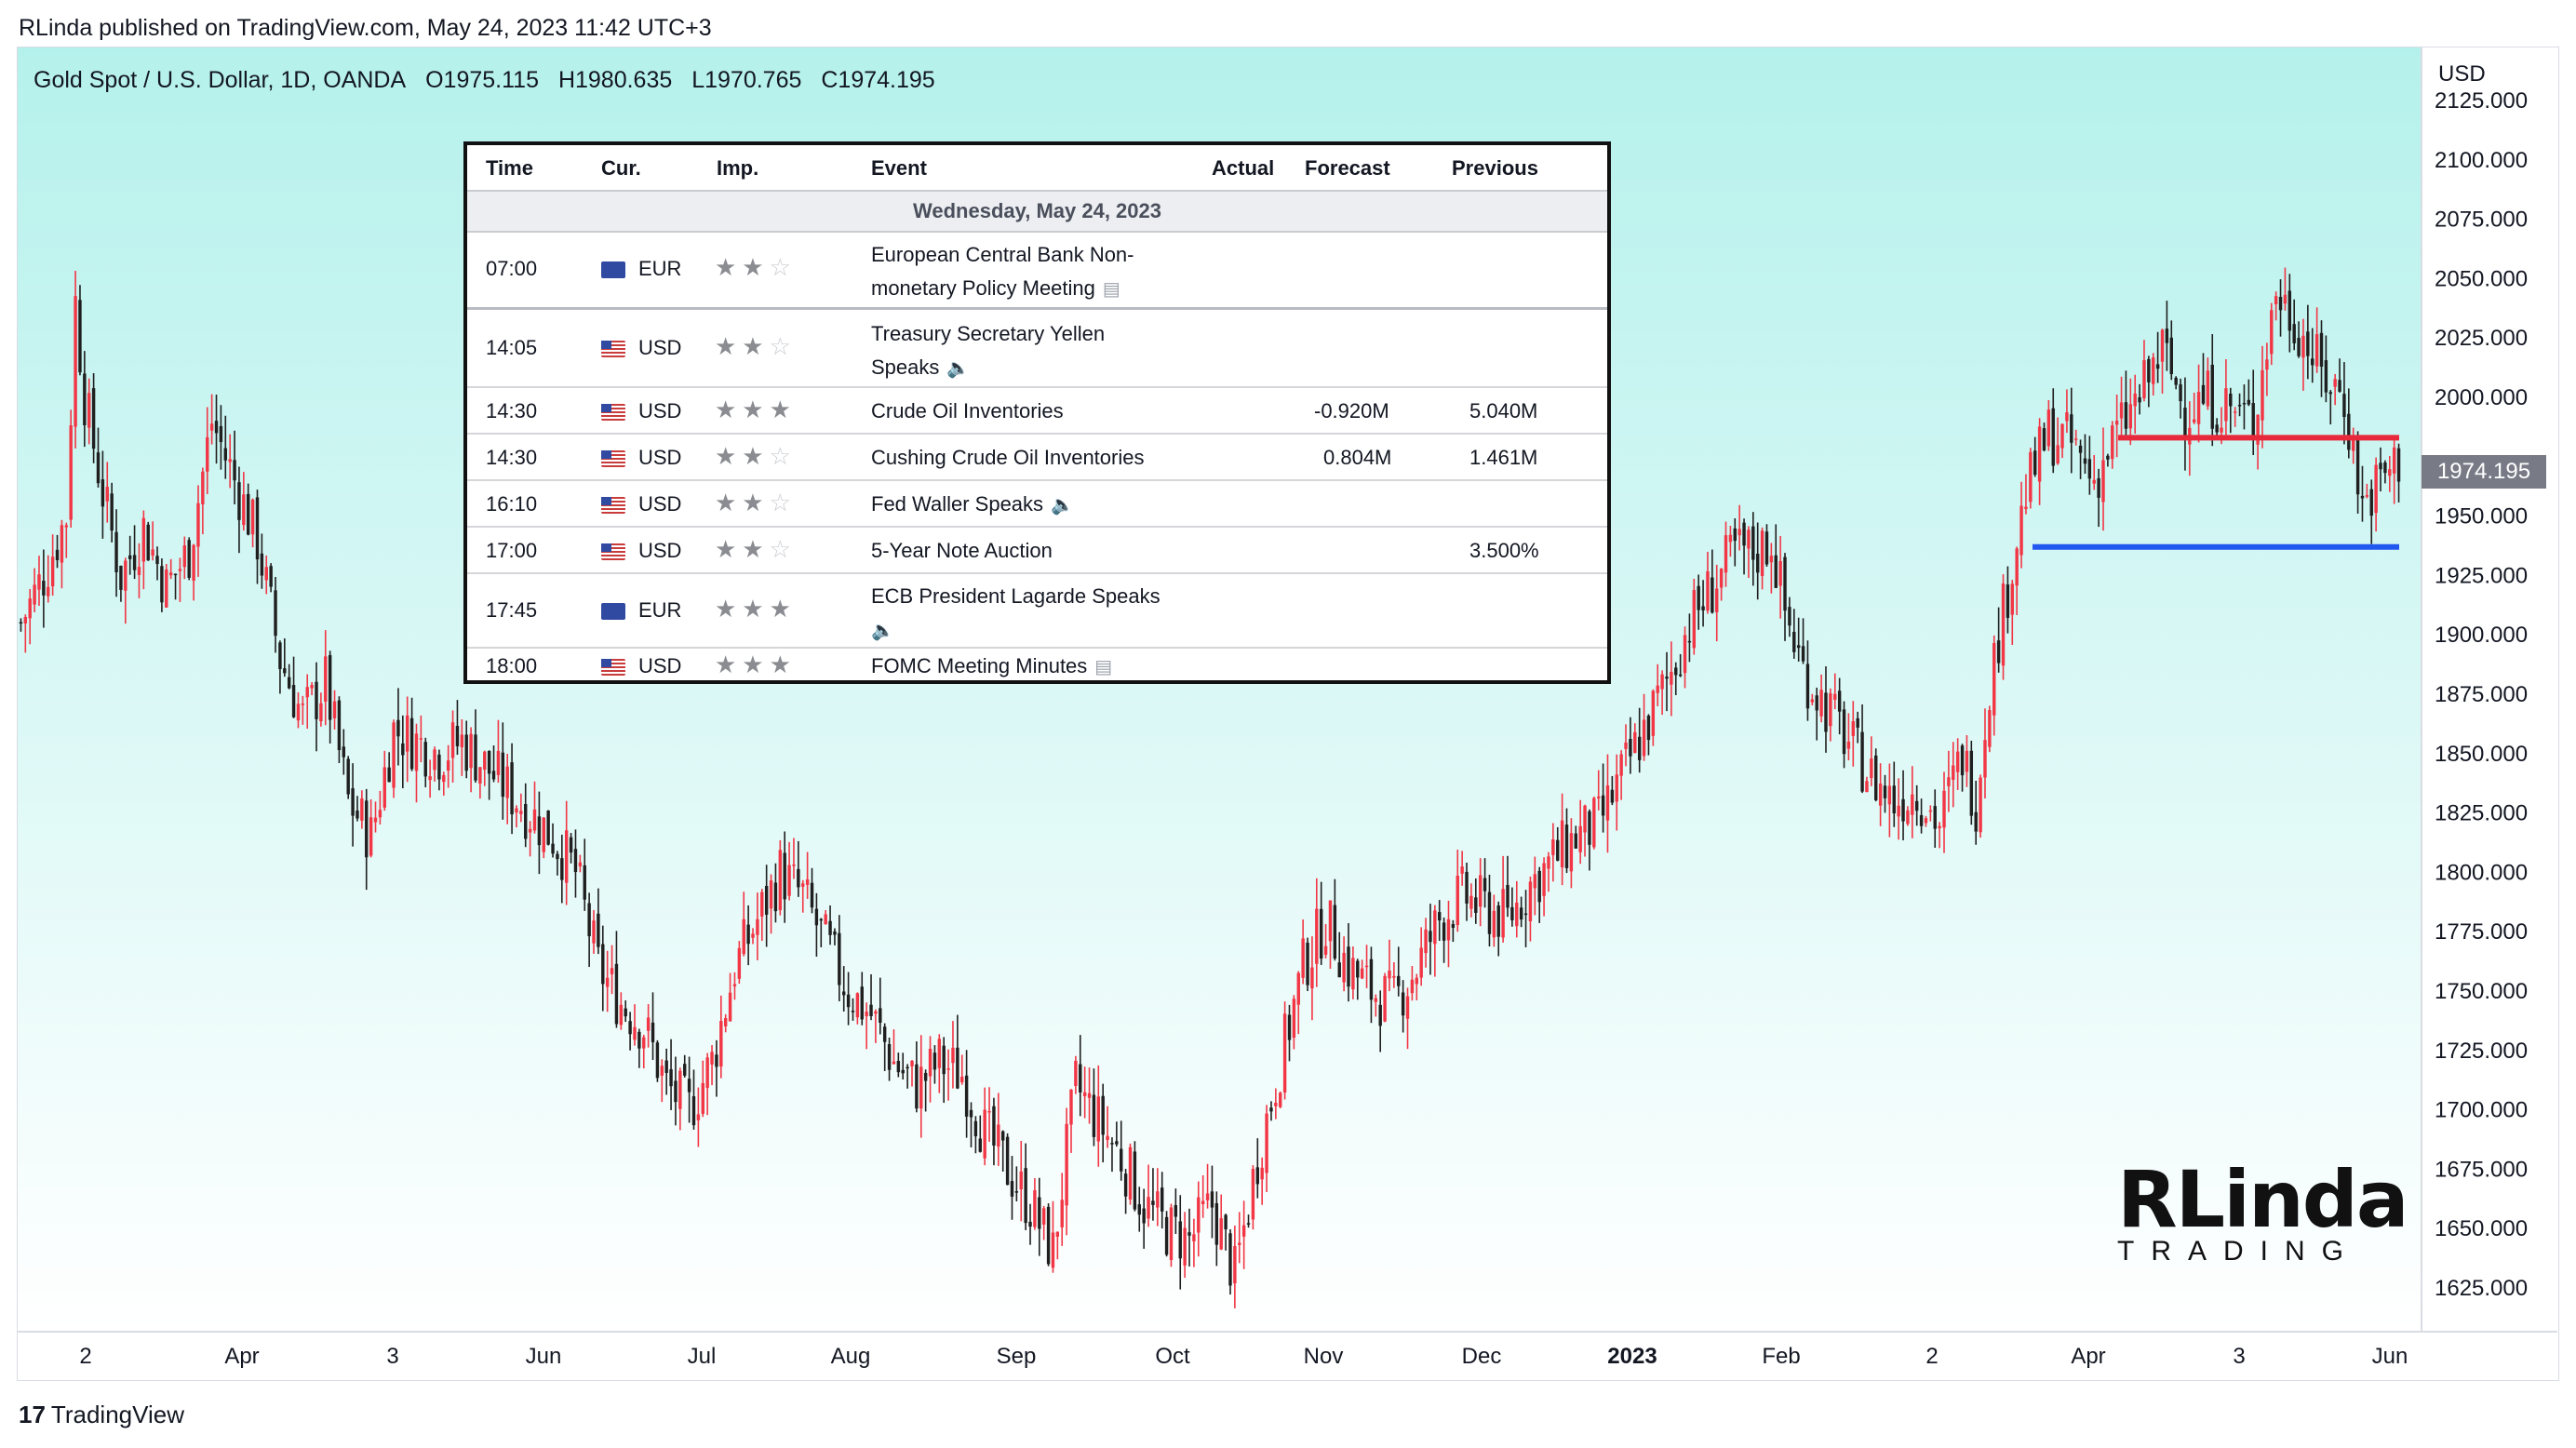  I want to click on symbol-name: Gold Spot / U.S. Dollar, 1D, OANDA, so click(220, 80).